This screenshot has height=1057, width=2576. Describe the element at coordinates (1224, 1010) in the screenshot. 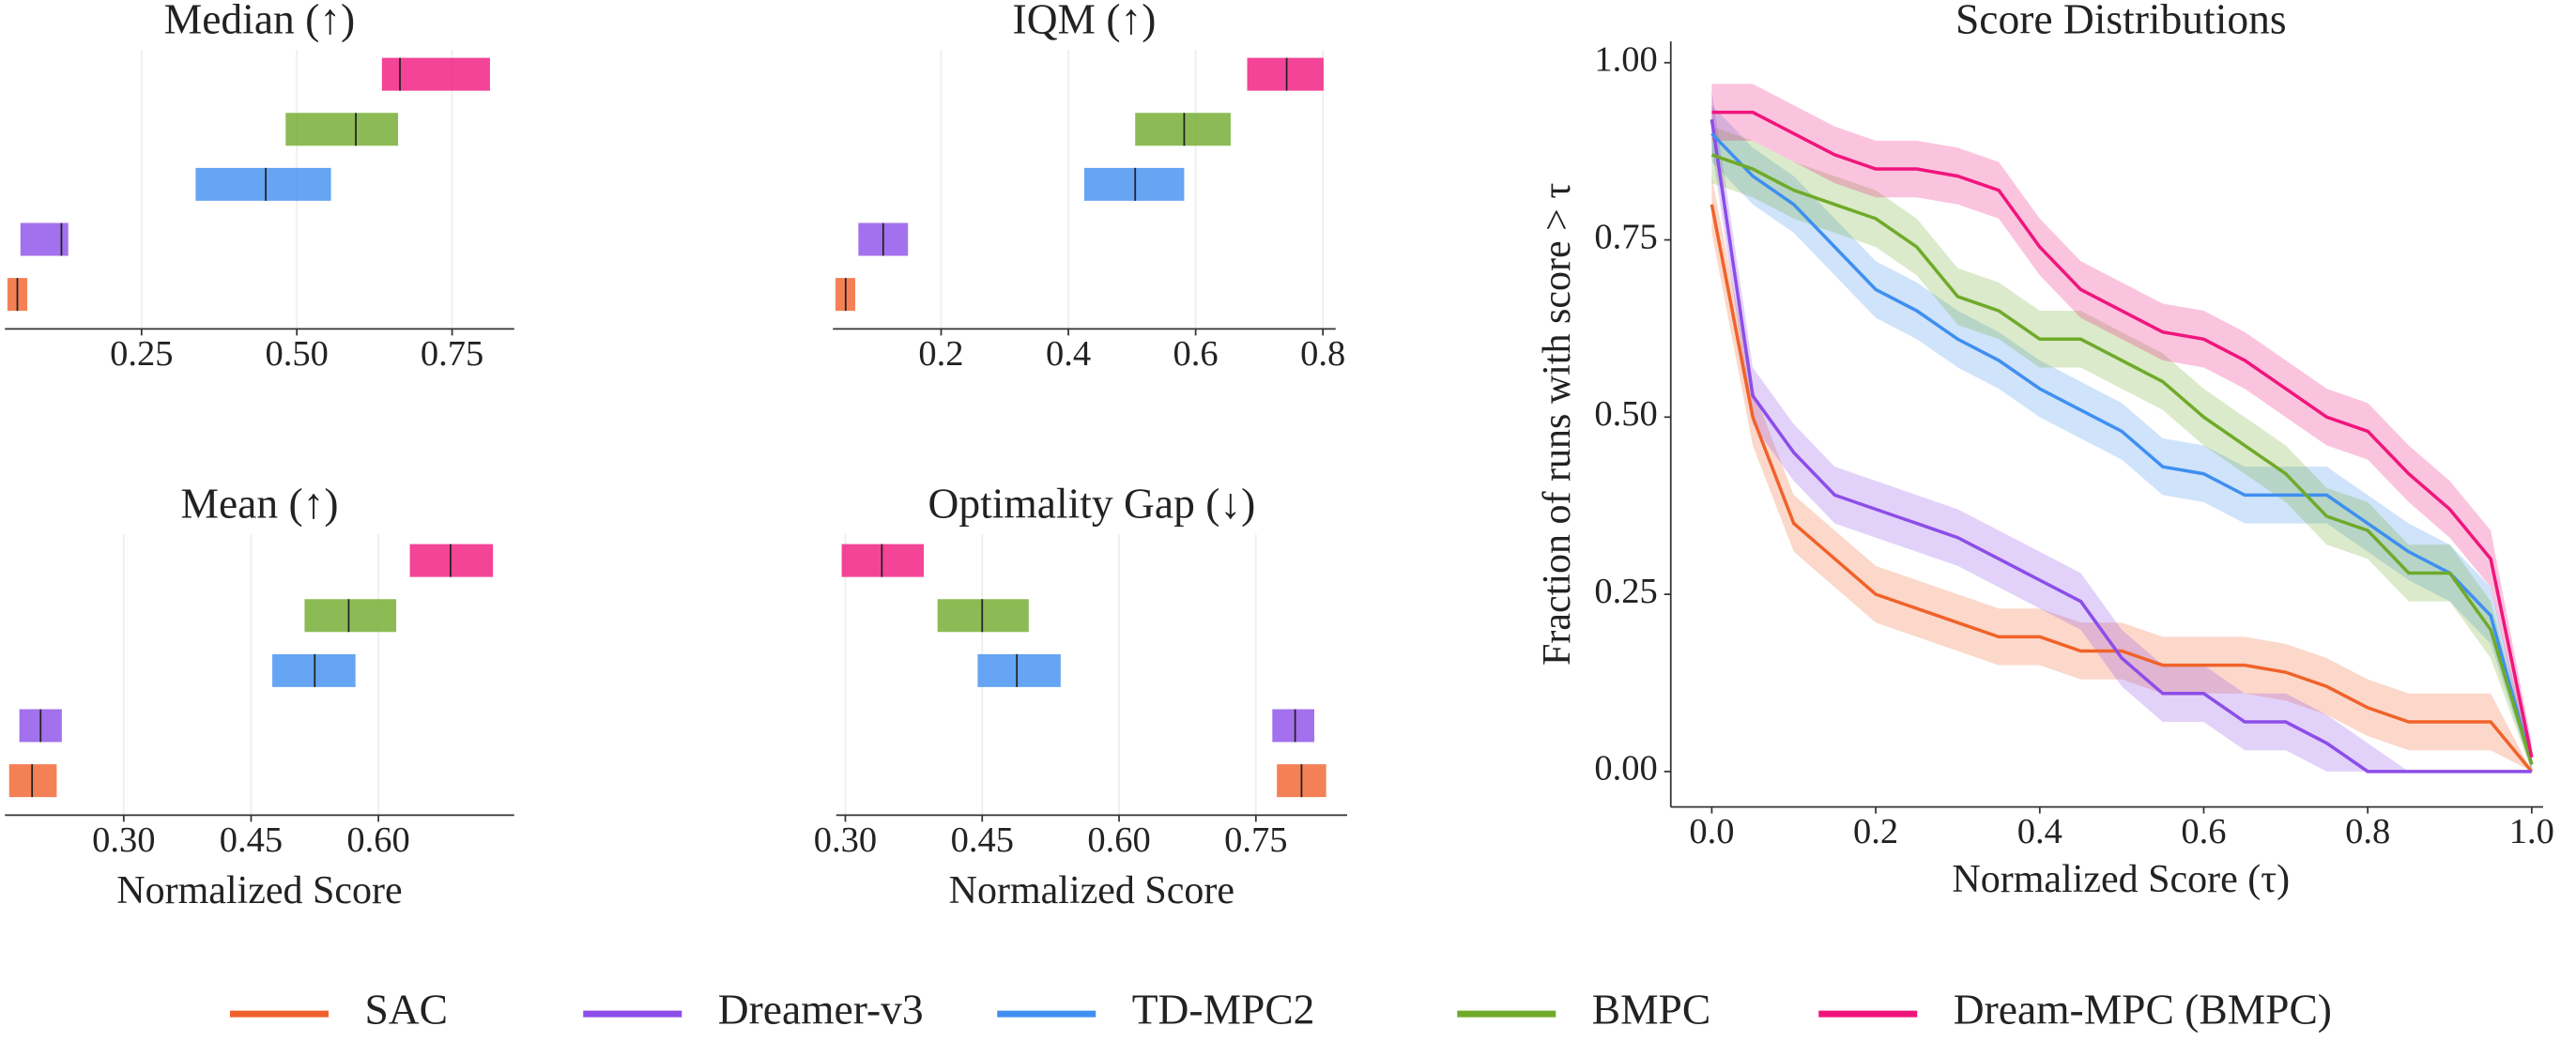

I see `legend-label: TD-MPC2` at that location.